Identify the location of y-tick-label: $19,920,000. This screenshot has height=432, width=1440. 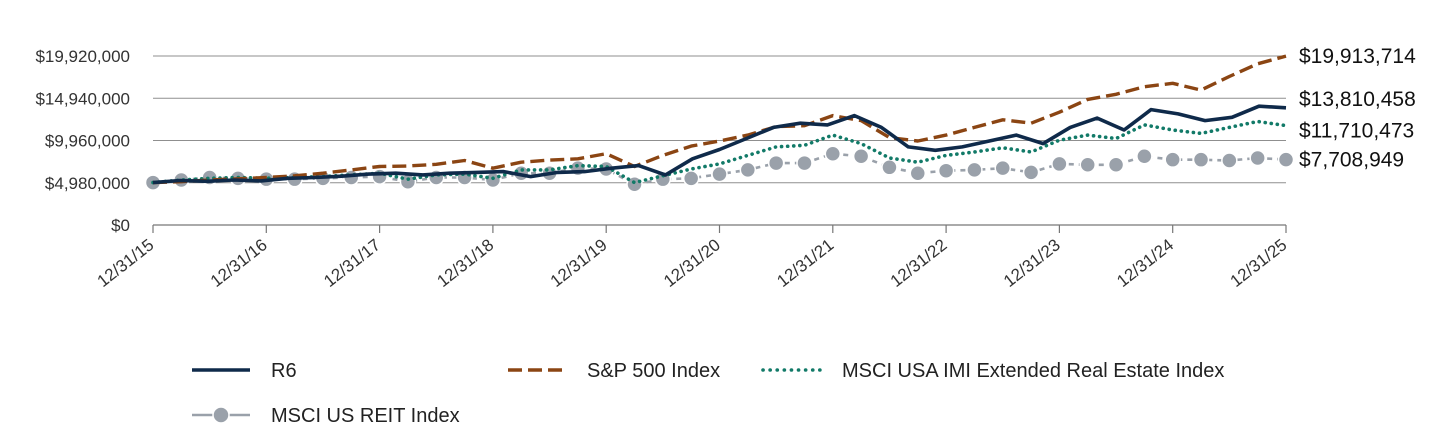
(82, 56).